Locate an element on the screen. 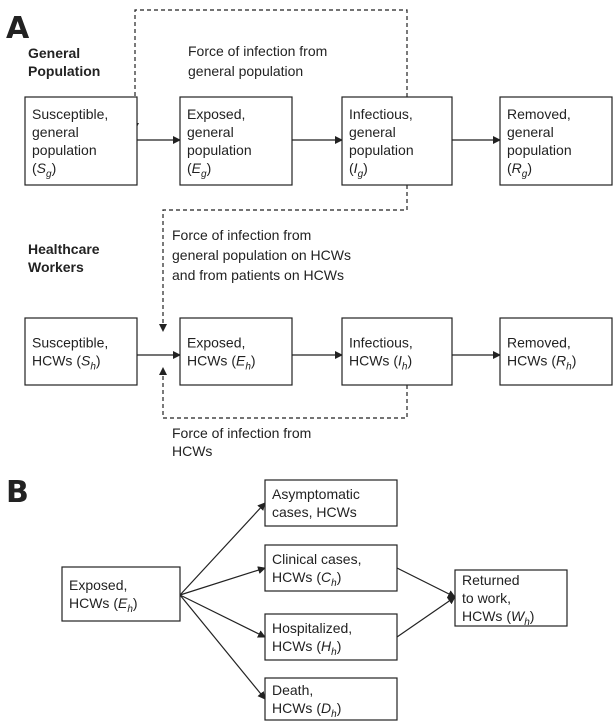 The height and width of the screenshot is (722, 615). node: Removed, general population (Rg) is located at coordinates (556, 141).